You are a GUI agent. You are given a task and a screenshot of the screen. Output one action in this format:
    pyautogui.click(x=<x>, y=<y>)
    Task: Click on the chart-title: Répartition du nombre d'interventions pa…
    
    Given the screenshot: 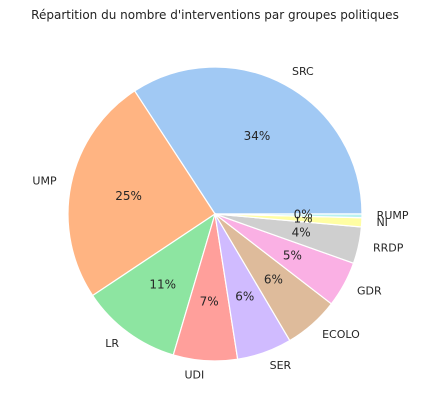 What is the action you would take?
    pyautogui.click(x=215, y=15)
    